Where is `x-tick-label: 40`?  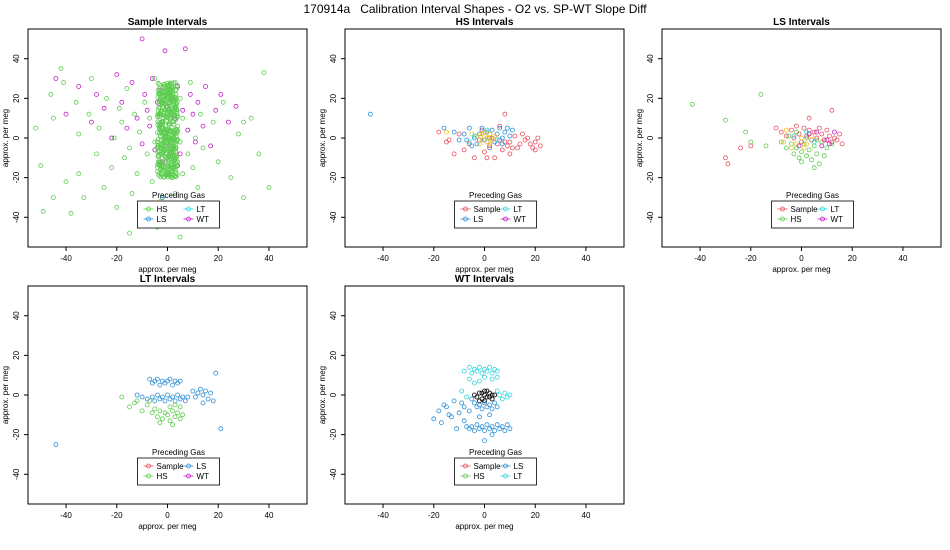
x-tick-label: 40 is located at coordinates (586, 258).